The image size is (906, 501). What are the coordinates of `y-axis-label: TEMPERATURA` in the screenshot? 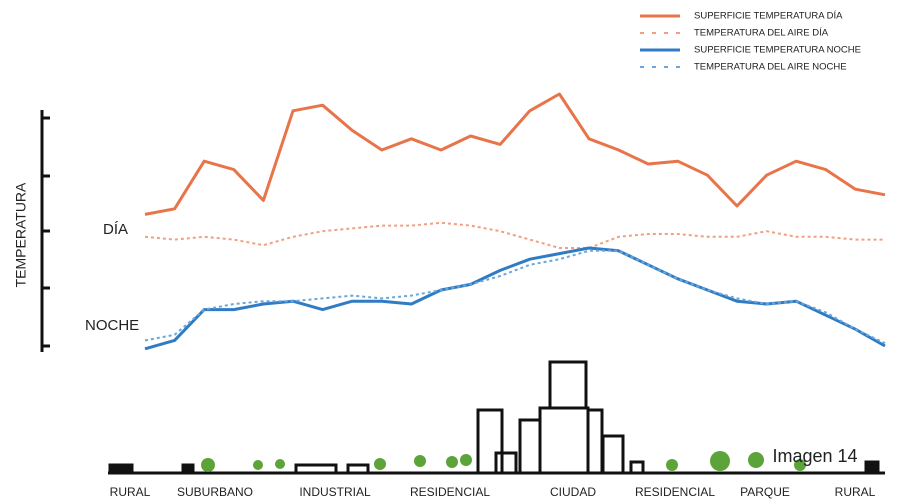 It's located at (21, 234).